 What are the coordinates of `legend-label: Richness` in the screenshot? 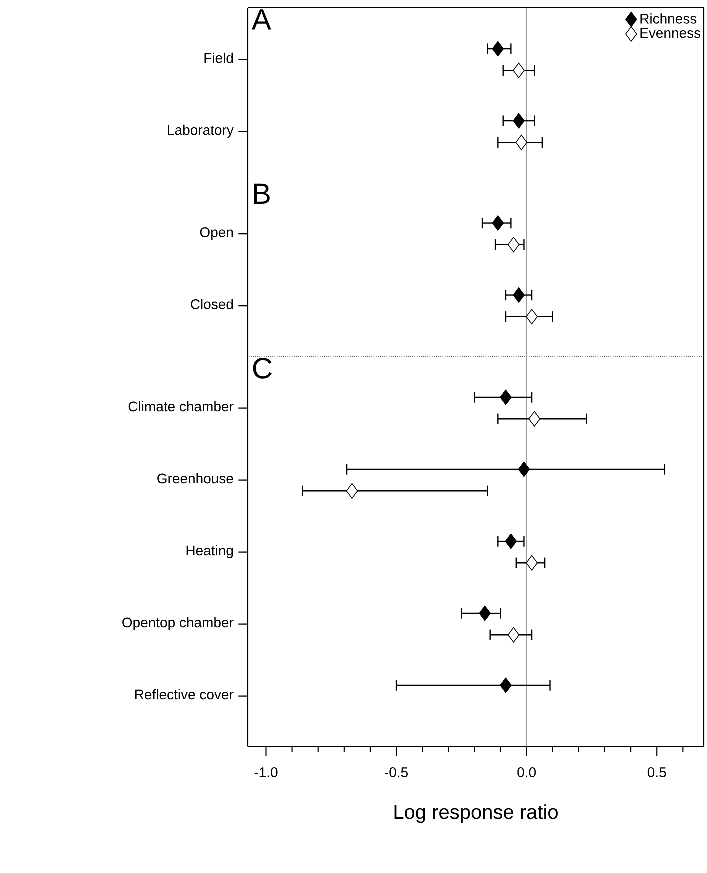 It's located at (668, 19).